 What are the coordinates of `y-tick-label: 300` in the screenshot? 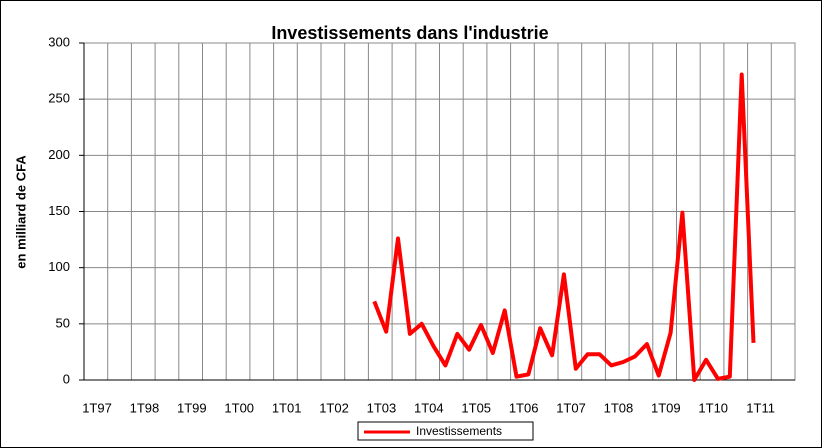 It's located at (59, 41).